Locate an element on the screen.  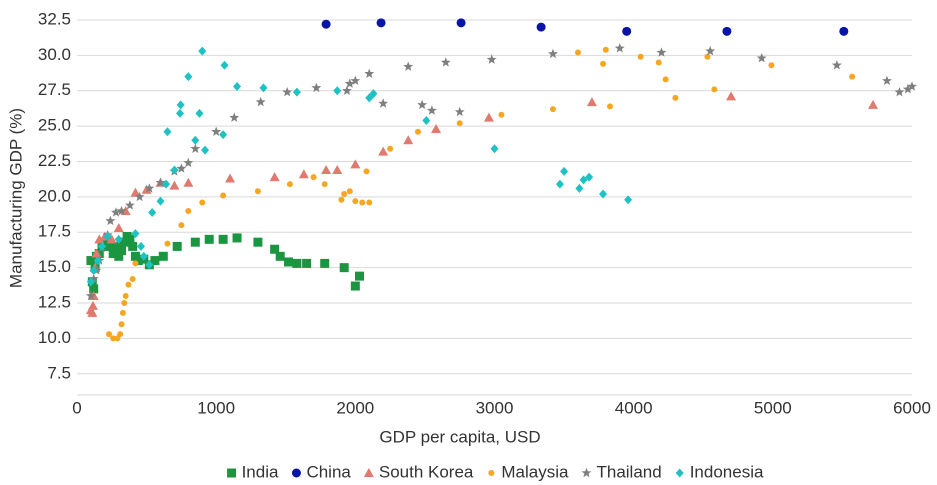
y-tick-label: 10.0 is located at coordinates (54, 337).